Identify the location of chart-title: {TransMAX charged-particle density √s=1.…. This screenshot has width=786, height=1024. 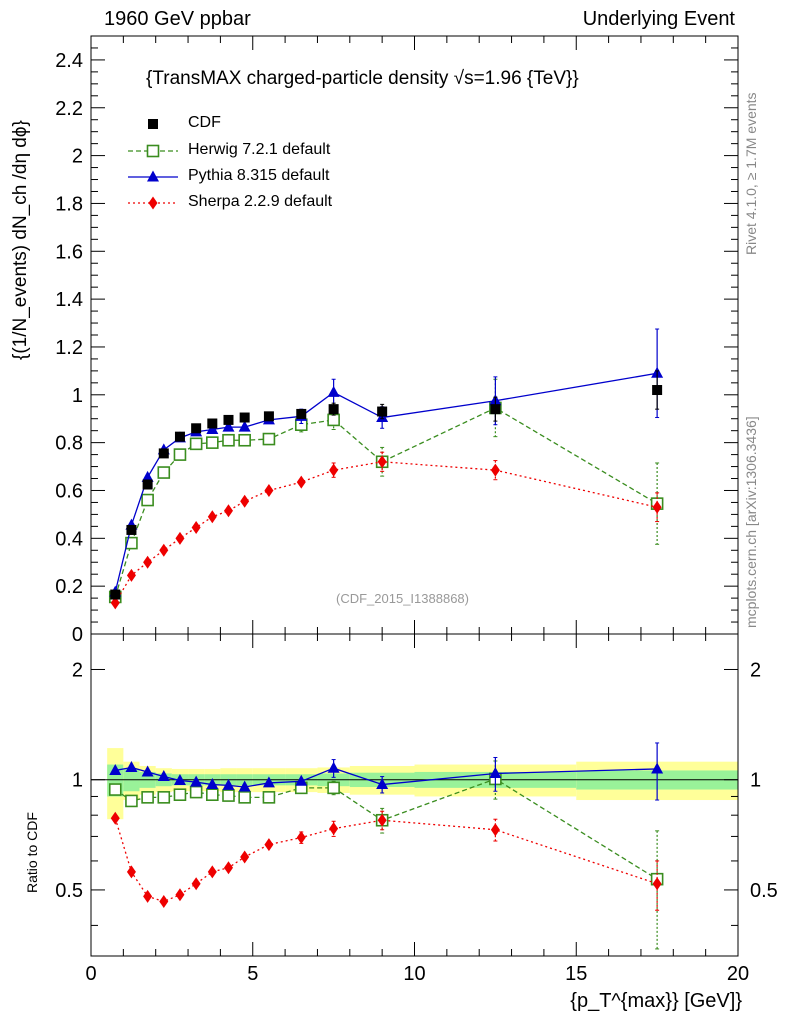
(362, 78).